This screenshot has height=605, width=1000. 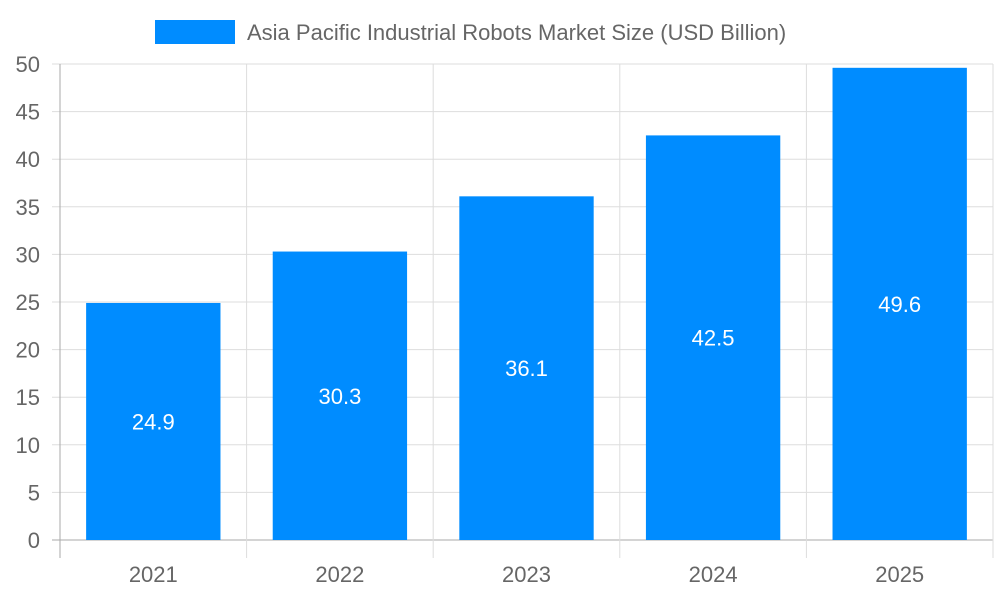 What do you see at coordinates (339, 574) in the screenshot?
I see `x-tick-label: 2022` at bounding box center [339, 574].